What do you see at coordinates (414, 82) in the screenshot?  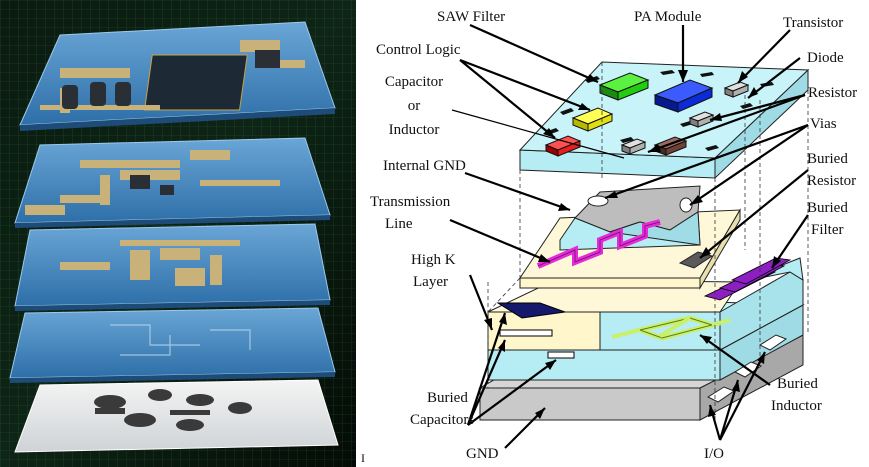 I see `label-capacitor: Capacitor` at bounding box center [414, 82].